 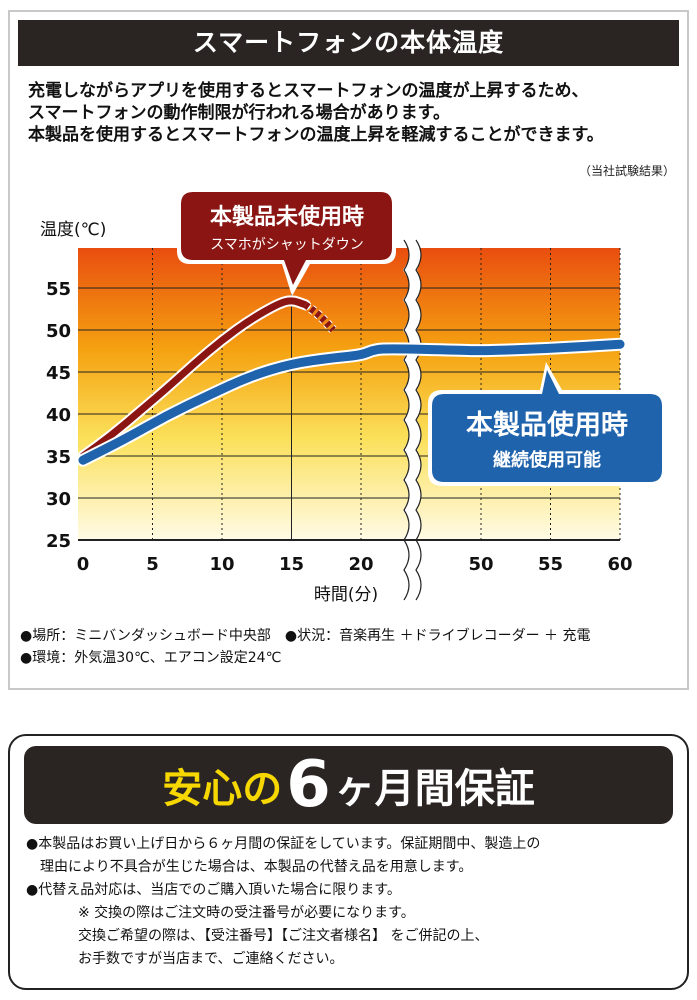 I want to click on warranty-title-number: 6, so click(x=308, y=785).